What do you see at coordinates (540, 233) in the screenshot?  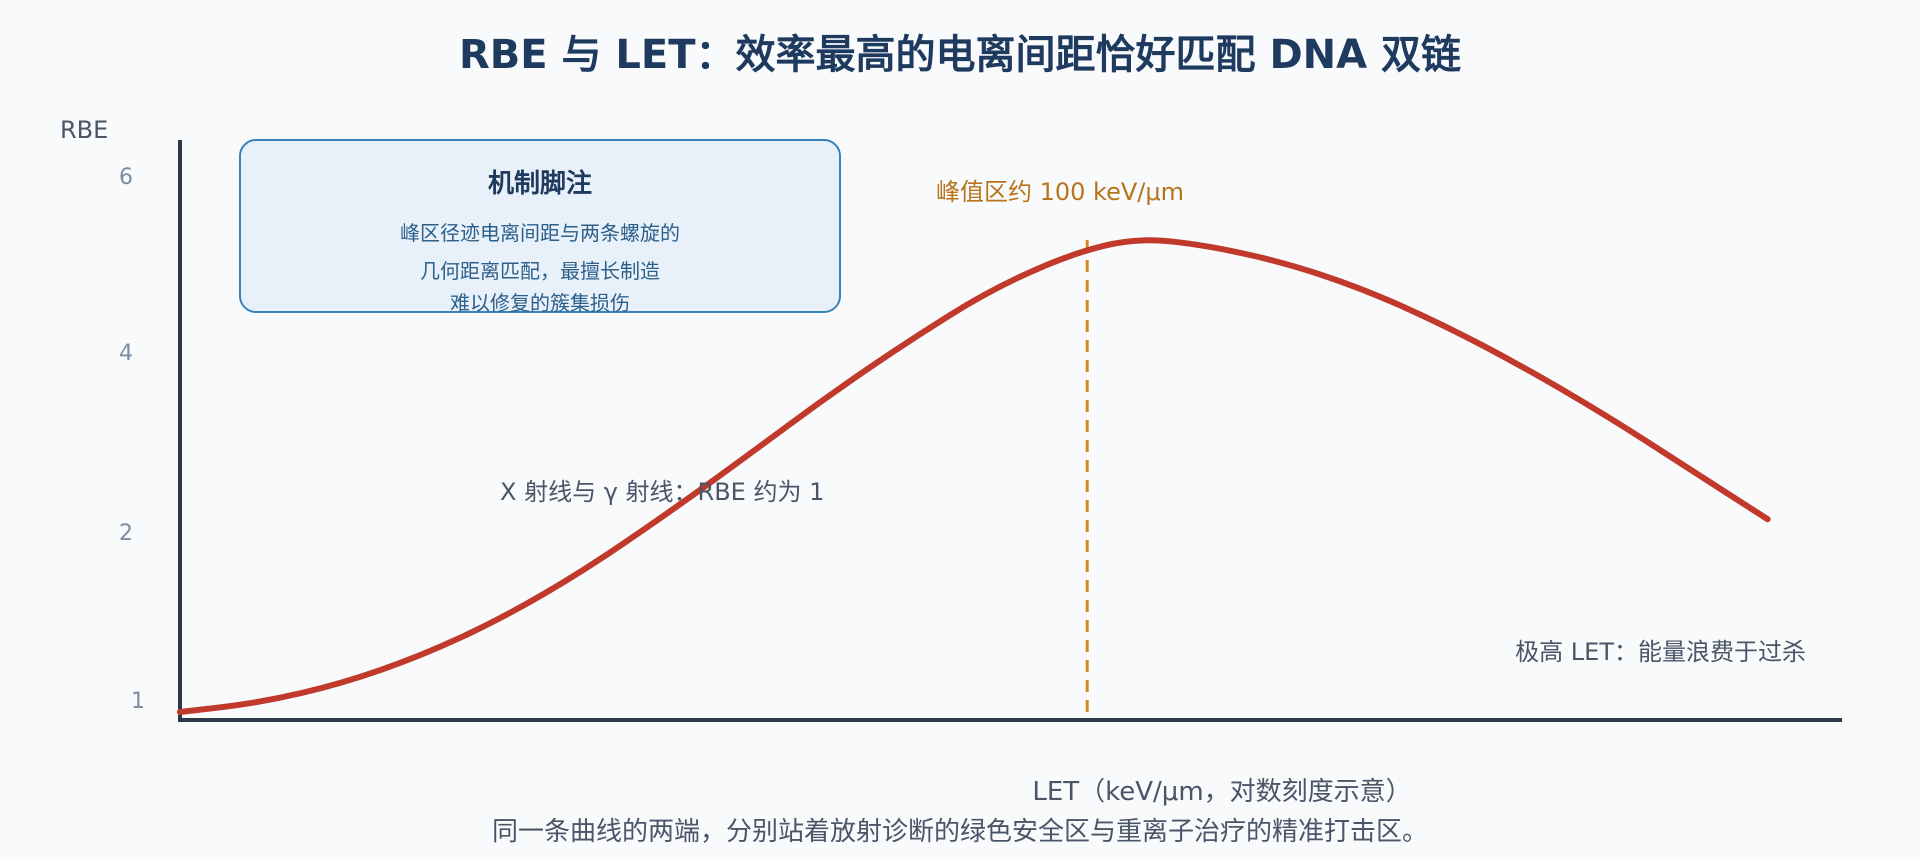 I see `inset-line-1: 峰区径迹电离间距与两条螺旋的` at bounding box center [540, 233].